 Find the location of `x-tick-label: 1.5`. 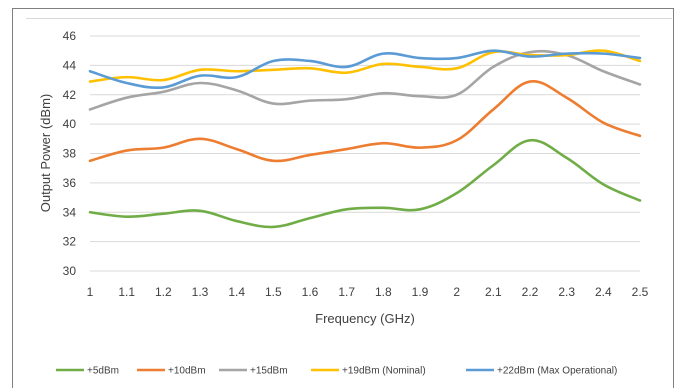

x-tick-label: 1.5 is located at coordinates (273, 292).